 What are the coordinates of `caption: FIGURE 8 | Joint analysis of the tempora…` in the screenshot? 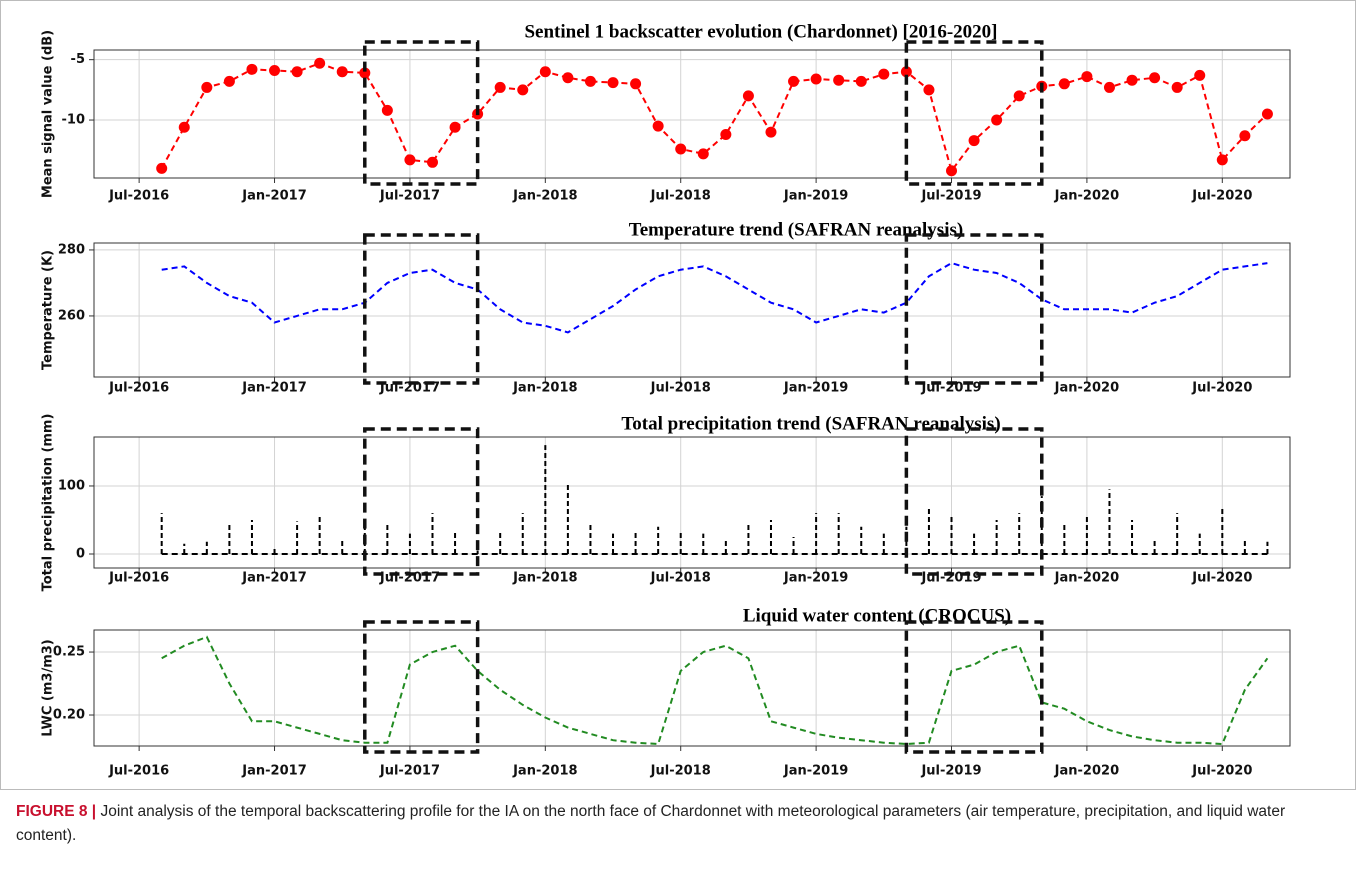 It's located at (676, 824).